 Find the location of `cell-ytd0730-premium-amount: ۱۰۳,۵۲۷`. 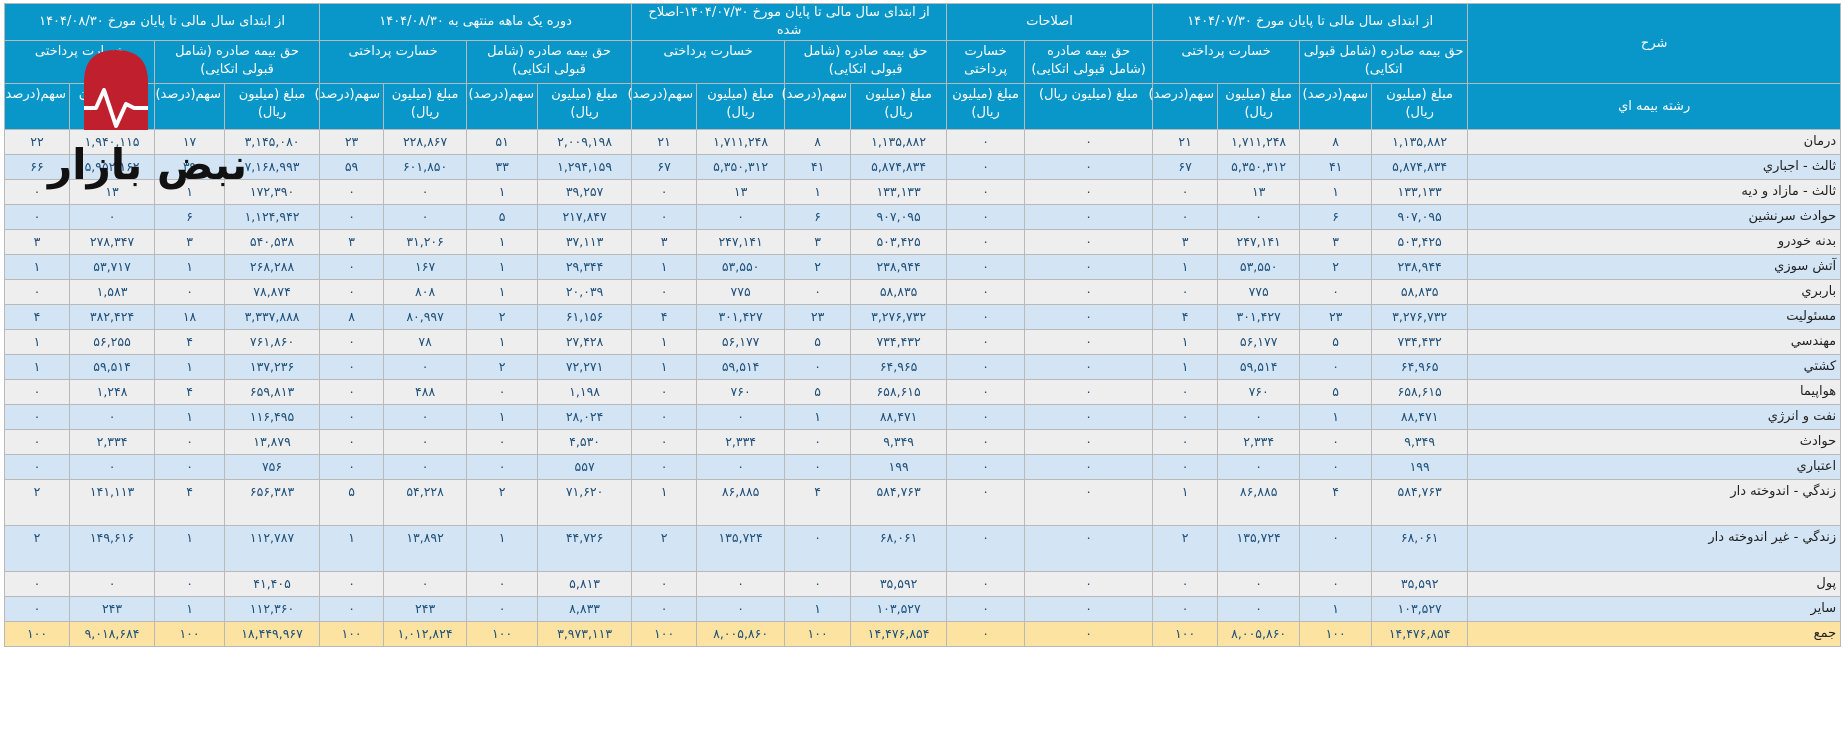

cell-ytd0730-premium-amount: ۱۰۳,۵۲۷ is located at coordinates (1420, 609).